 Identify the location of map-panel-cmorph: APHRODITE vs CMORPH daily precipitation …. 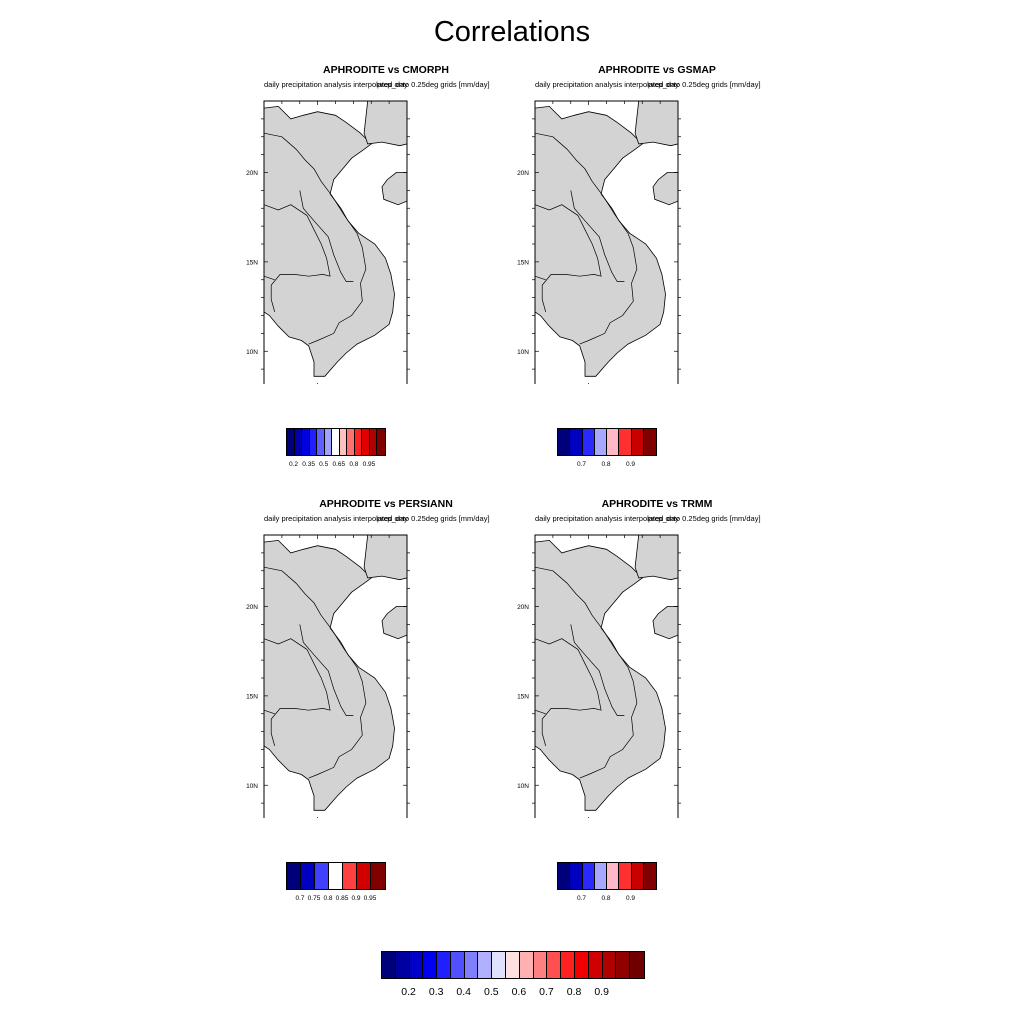
(386, 279).